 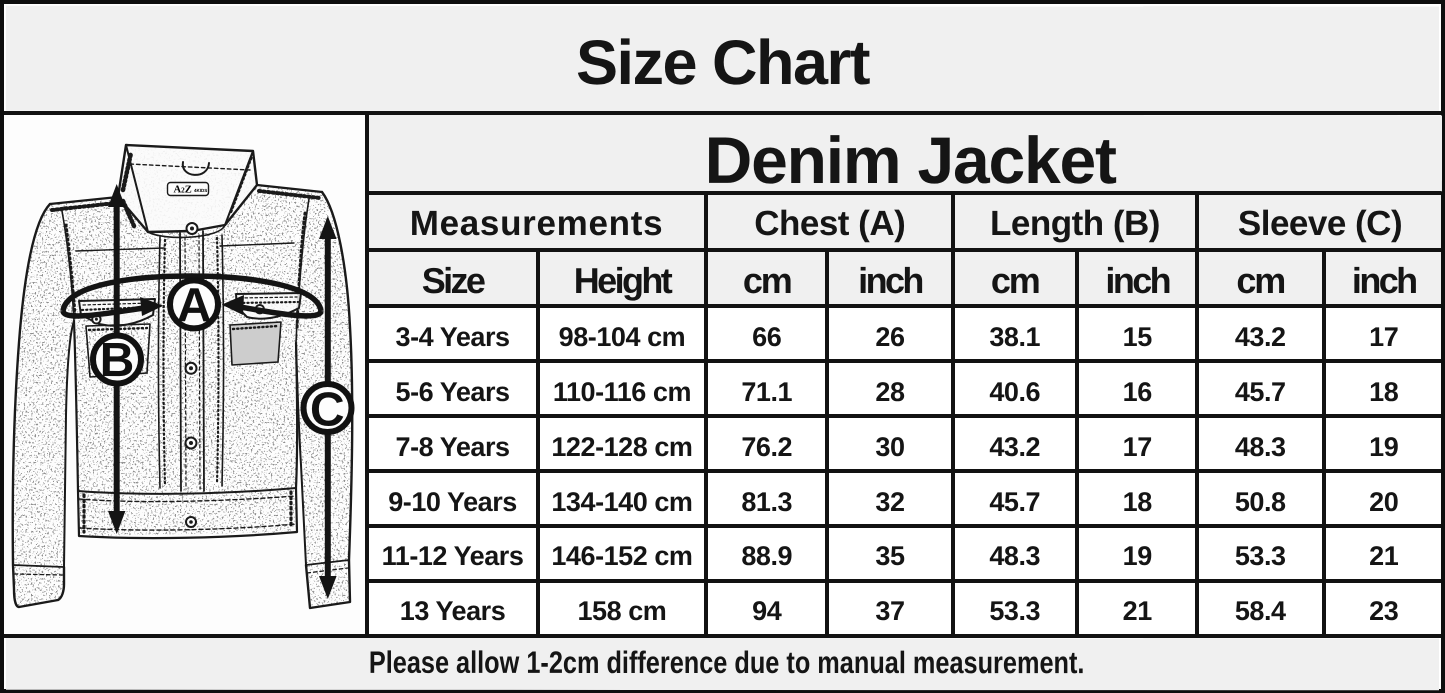 I want to click on svg-text: A2Z, so click(x=182, y=189).